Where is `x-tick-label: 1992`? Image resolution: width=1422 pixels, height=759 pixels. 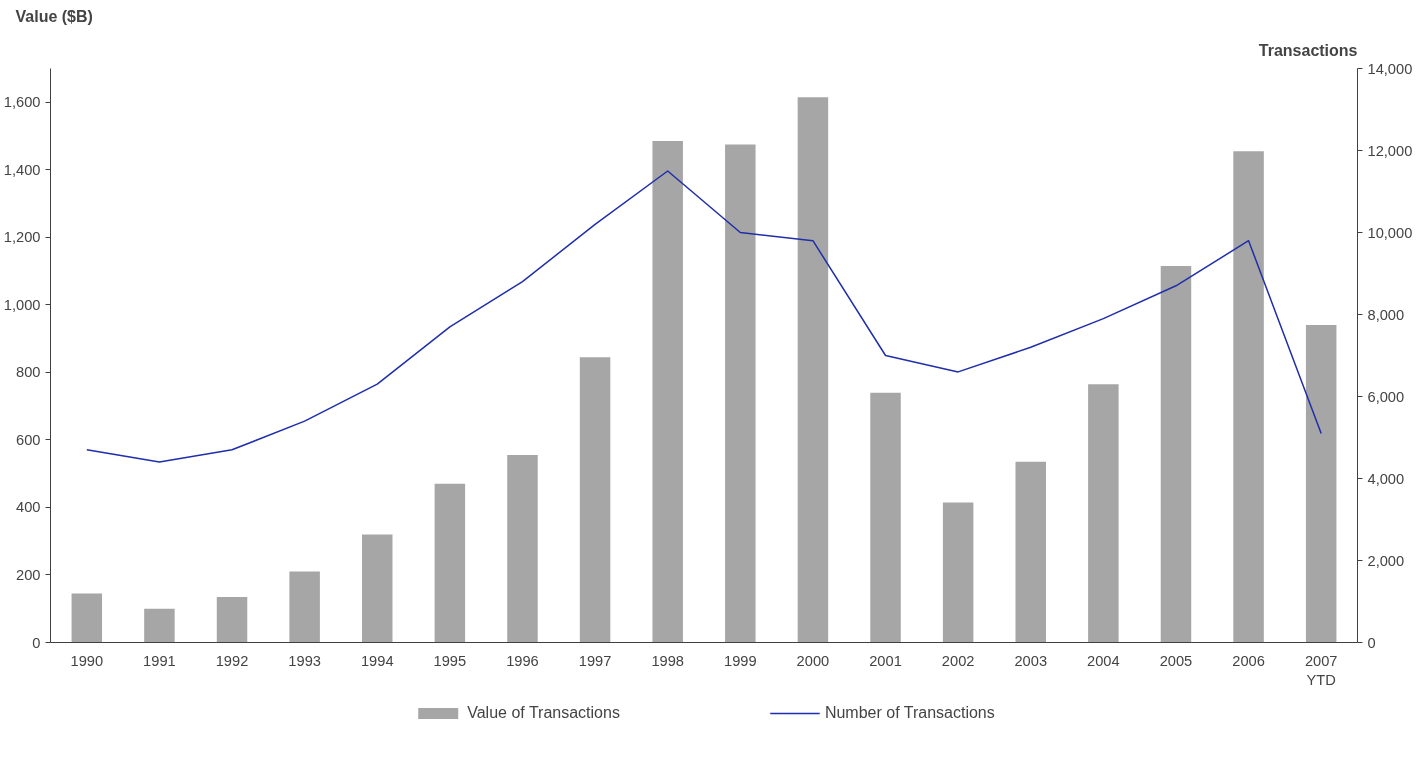
x-tick-label: 1992 is located at coordinates (232, 660).